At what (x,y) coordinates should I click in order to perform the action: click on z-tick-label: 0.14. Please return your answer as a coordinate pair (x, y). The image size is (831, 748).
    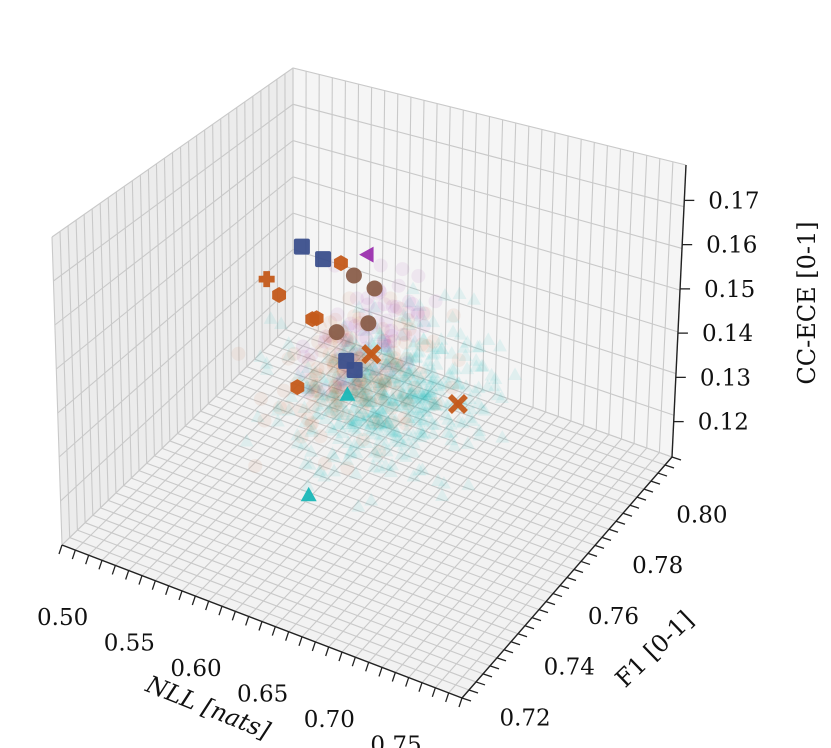
    Looking at the image, I should click on (727, 334).